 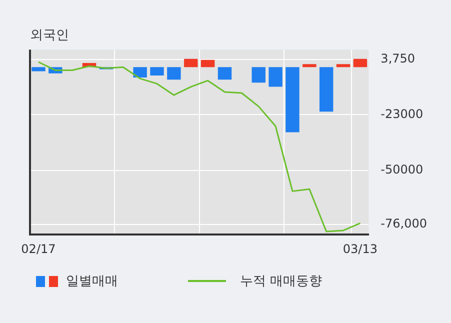 What do you see at coordinates (404, 223) in the screenshot?
I see `y-tick-label: -76,000` at bounding box center [404, 223].